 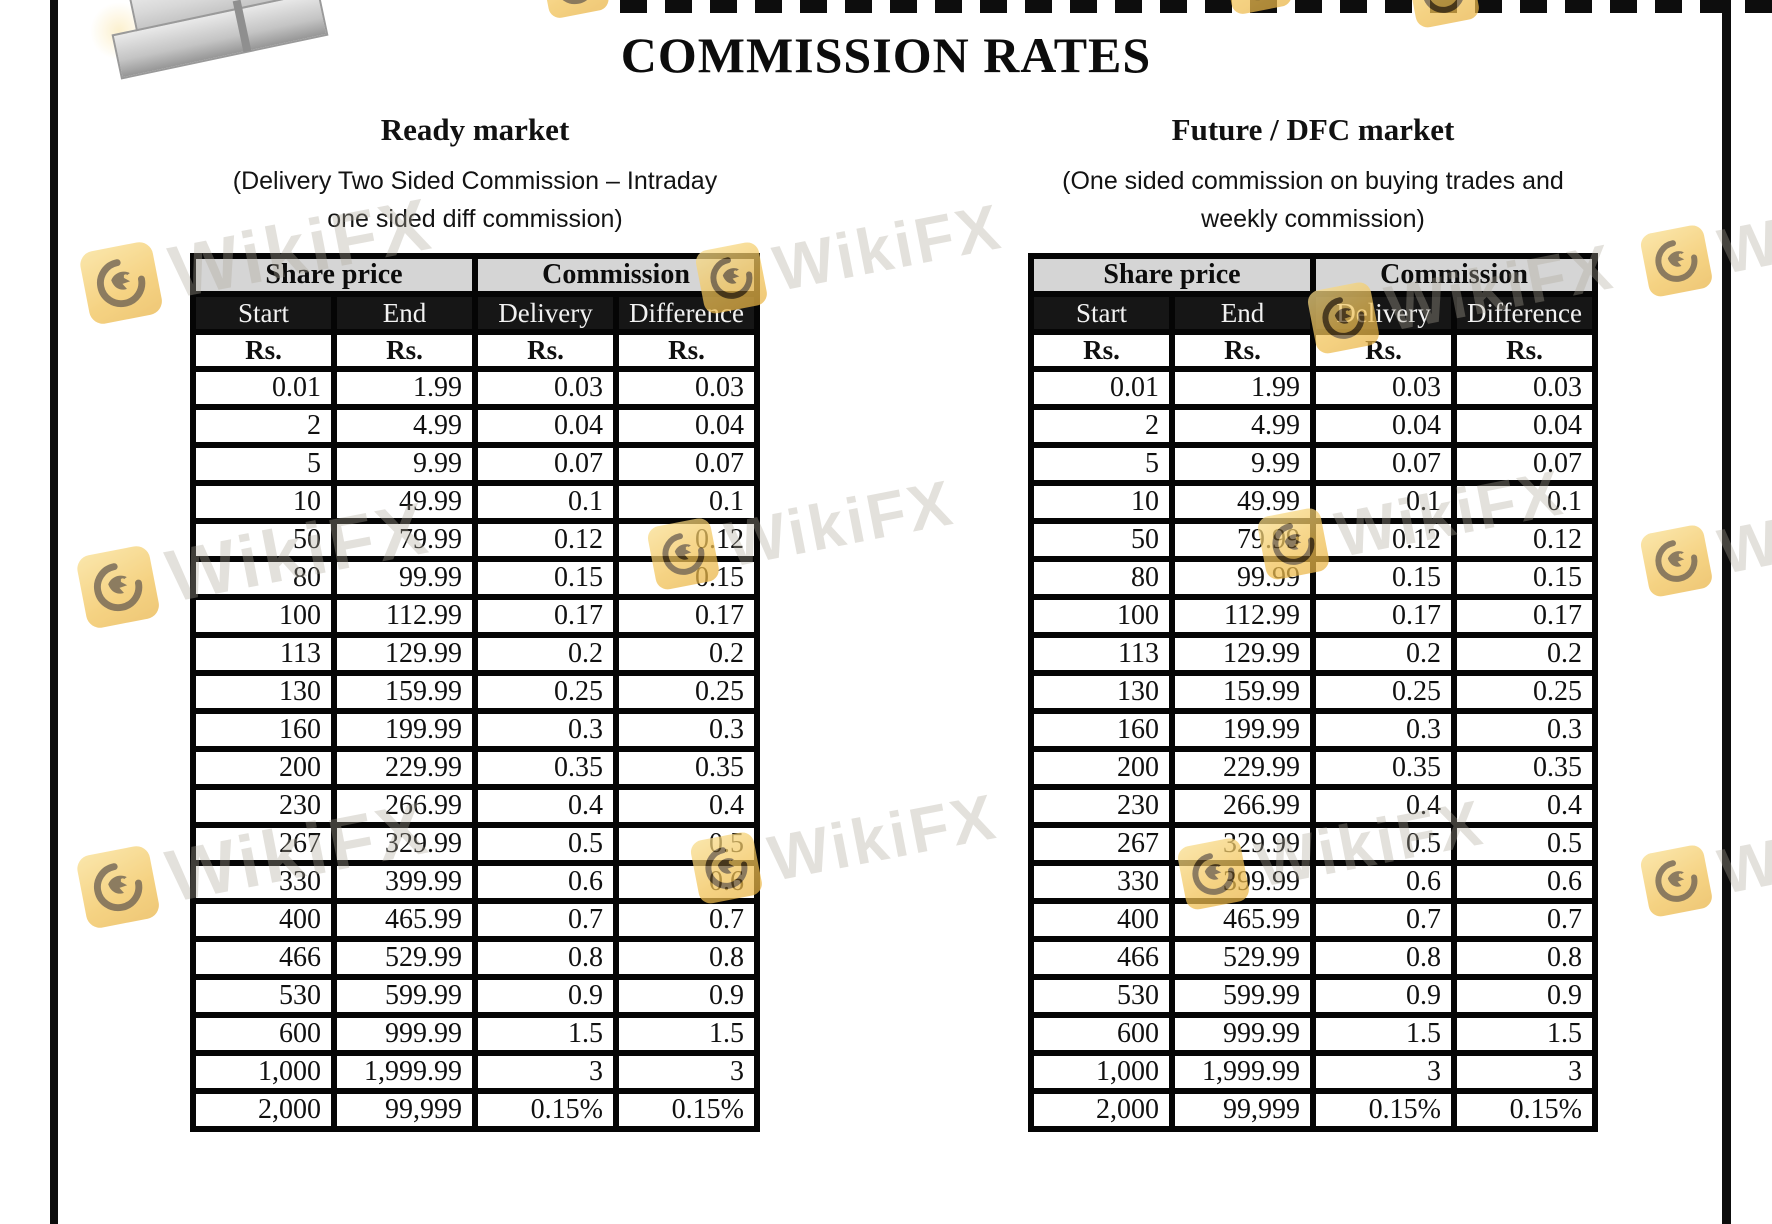 I want to click on table-row: 0.01 1.99 0.03 0.03, so click(x=1313, y=388).